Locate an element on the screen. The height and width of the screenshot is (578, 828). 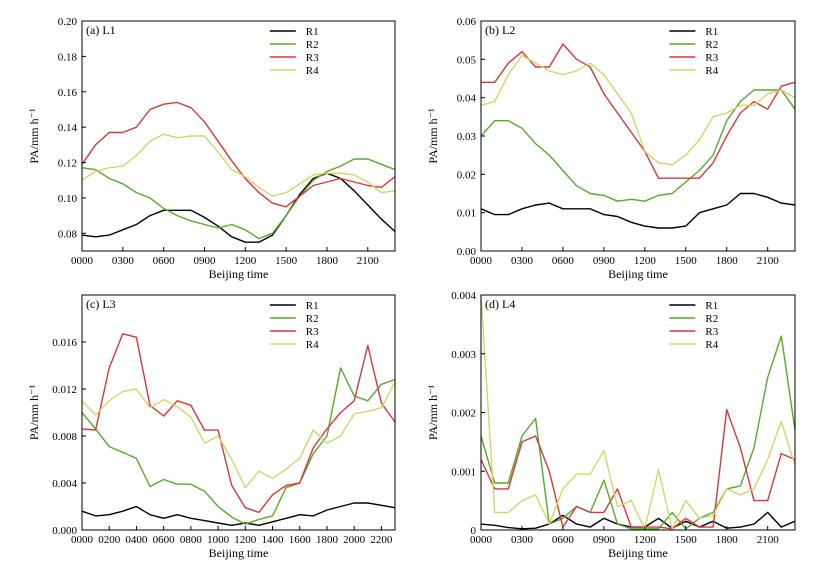
panel-title: (c) L3 is located at coordinates (101, 304).